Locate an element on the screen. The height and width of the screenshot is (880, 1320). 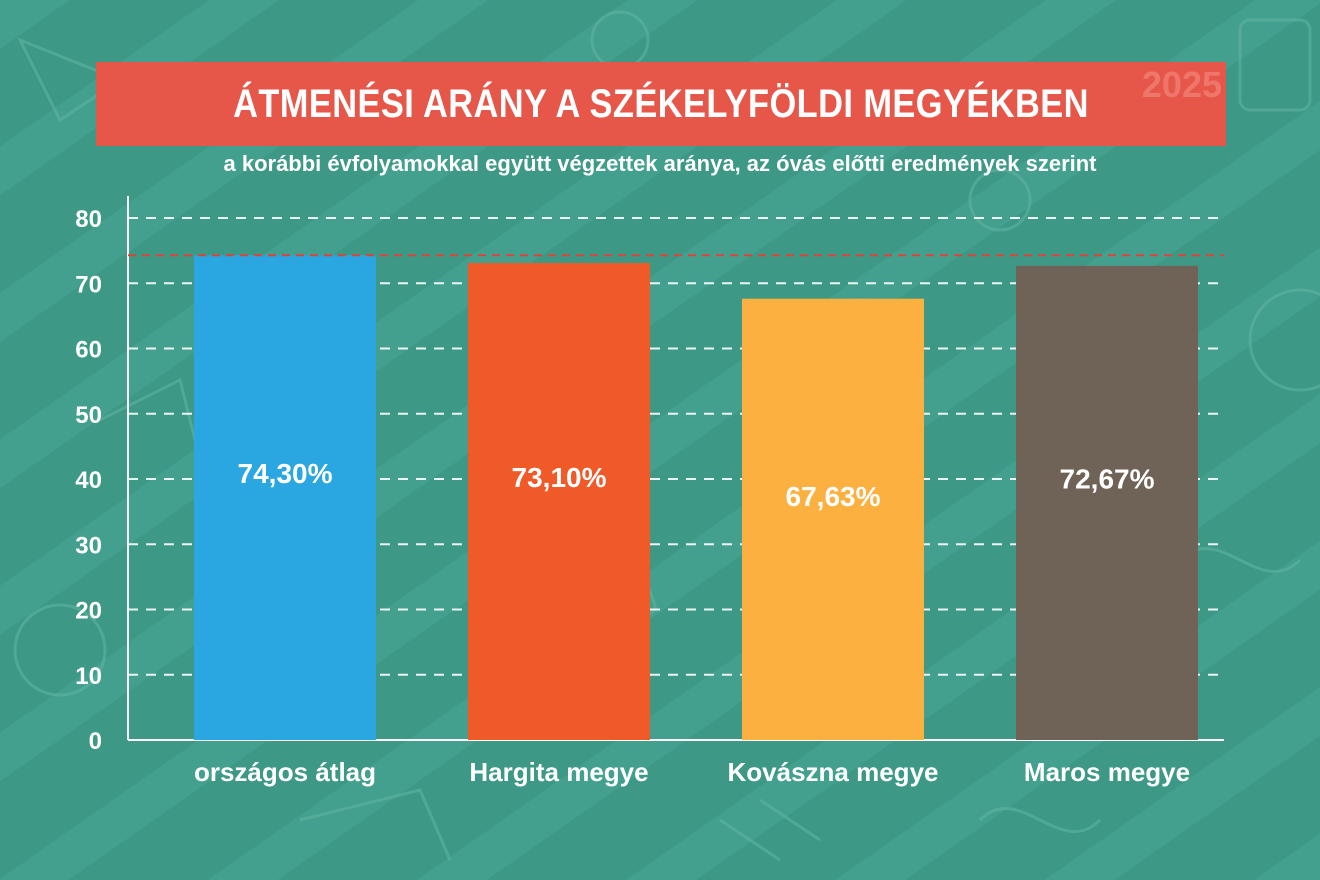
bar-value-label: 67,63% is located at coordinates (833, 496).